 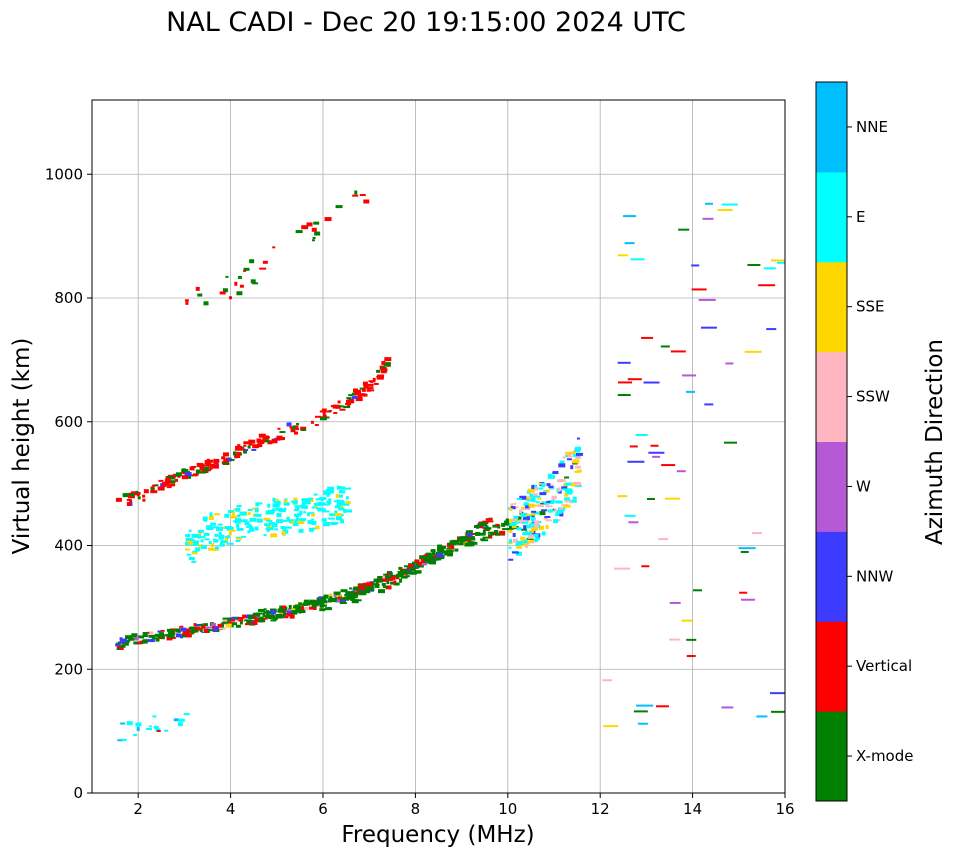 I want to click on y-tick-label: 1000, so click(x=64, y=174).